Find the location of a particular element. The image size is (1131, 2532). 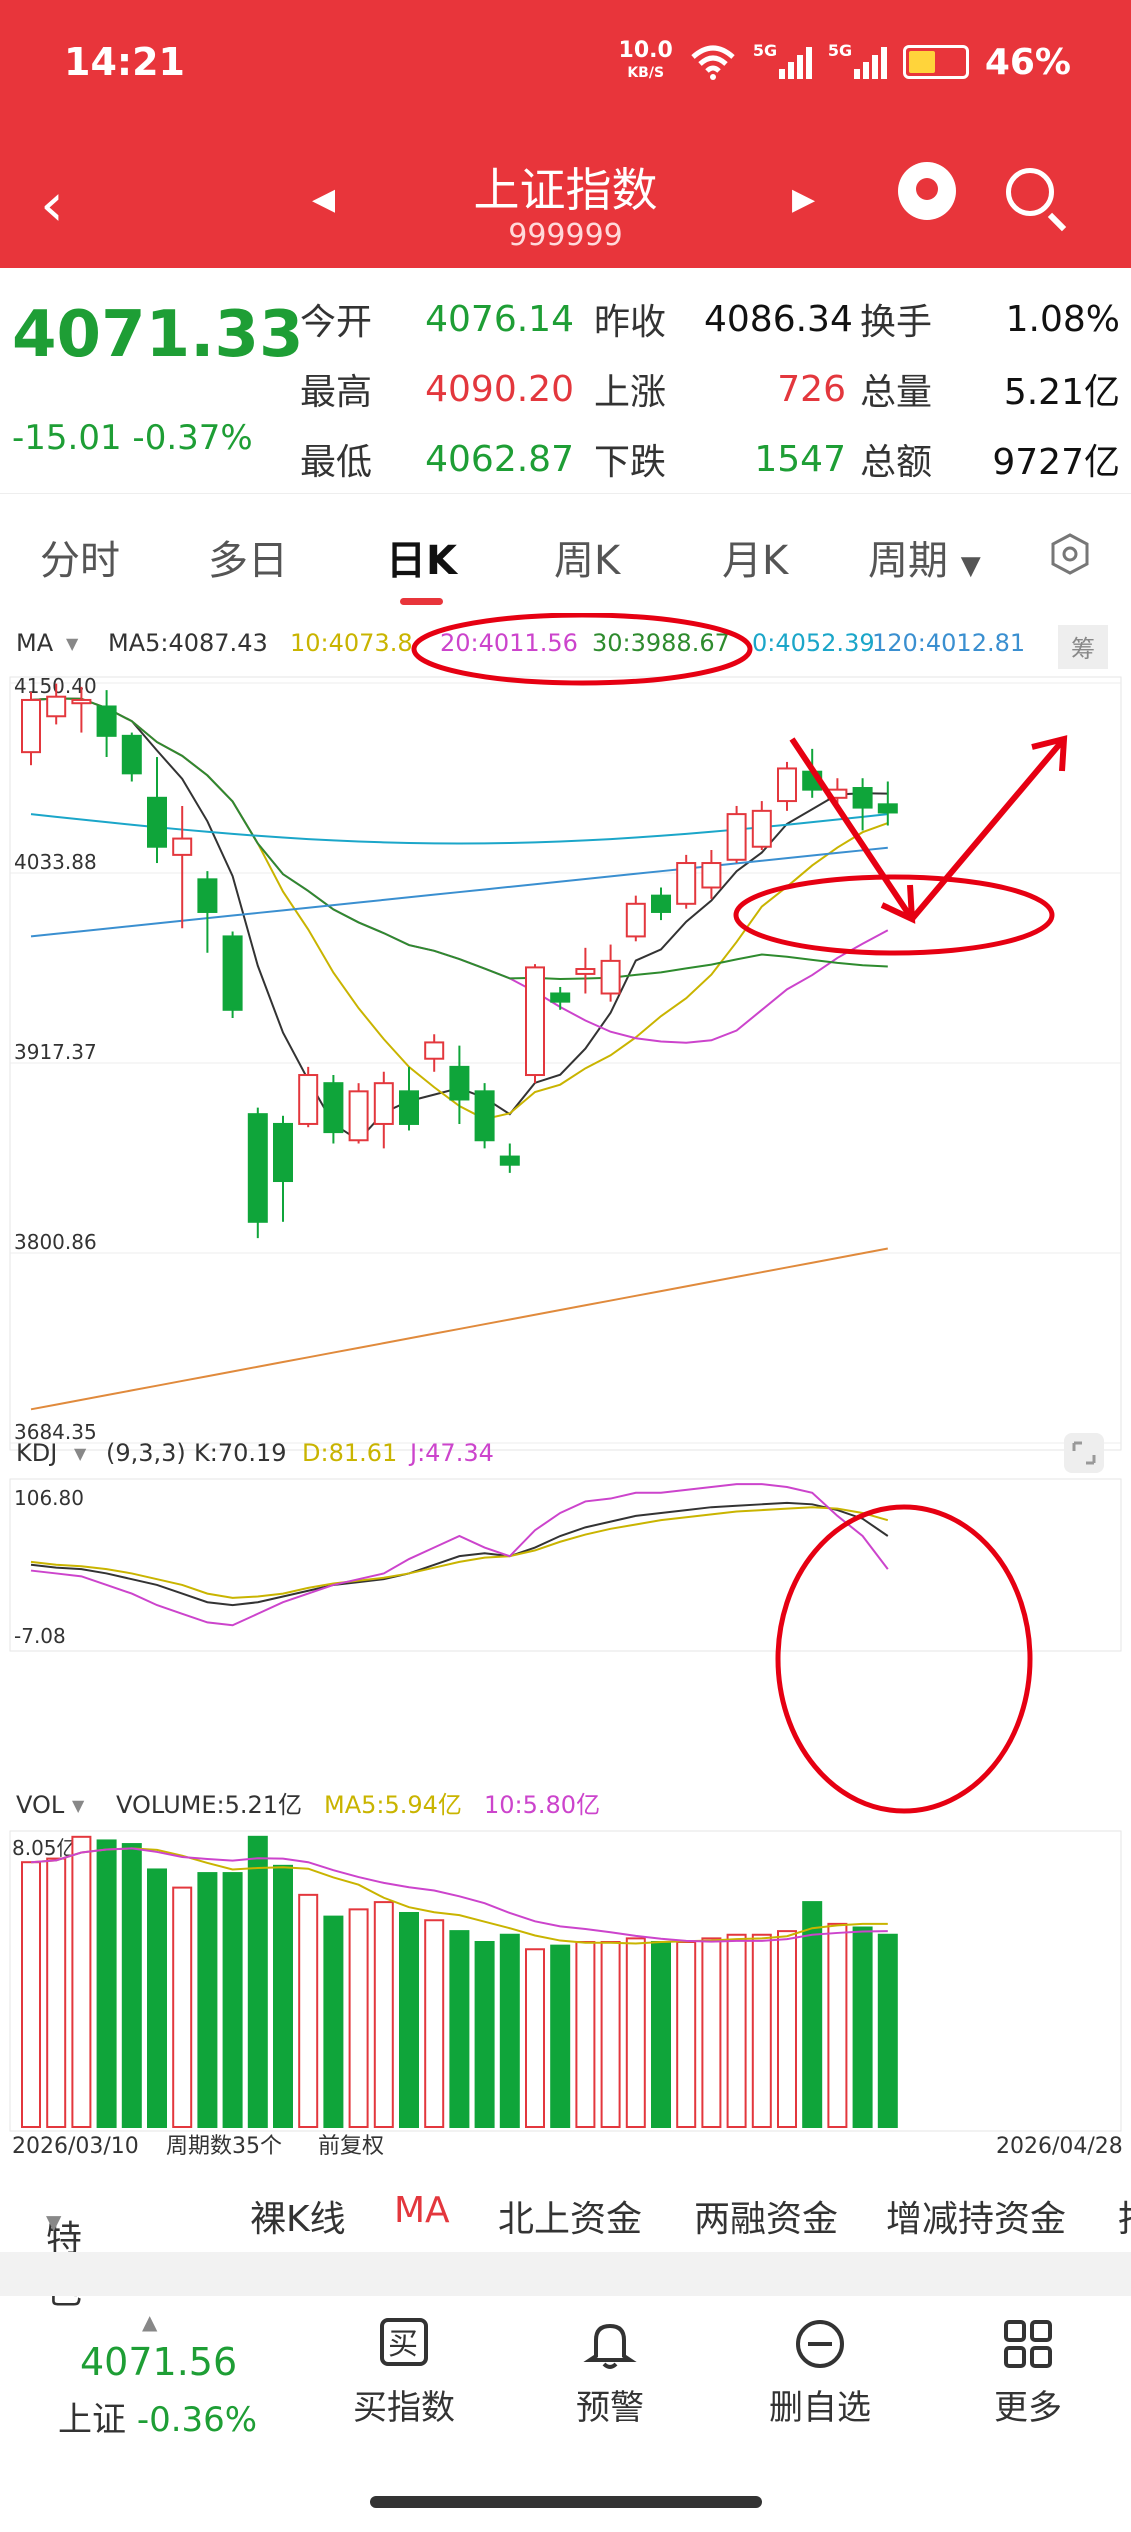

ma-dropdown-icon: ▼ is located at coordinates (72, 643).